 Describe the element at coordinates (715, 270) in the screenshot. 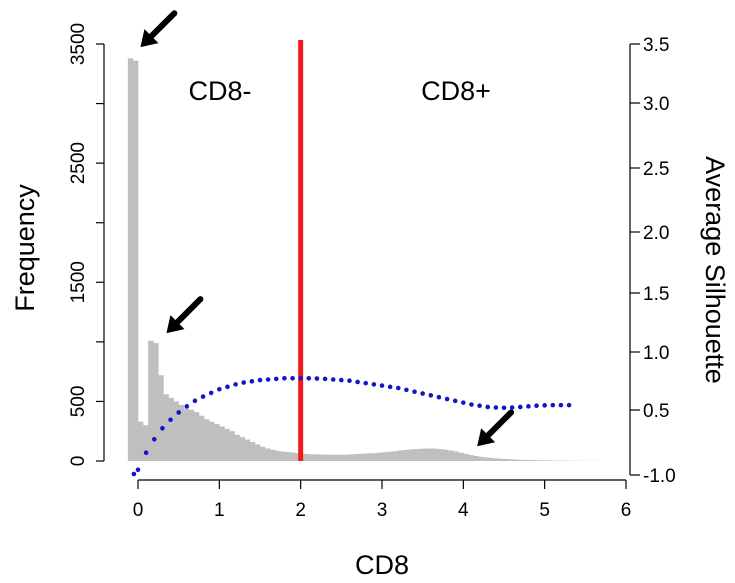

I see `y-axis-title-right: Average Silhouette` at that location.